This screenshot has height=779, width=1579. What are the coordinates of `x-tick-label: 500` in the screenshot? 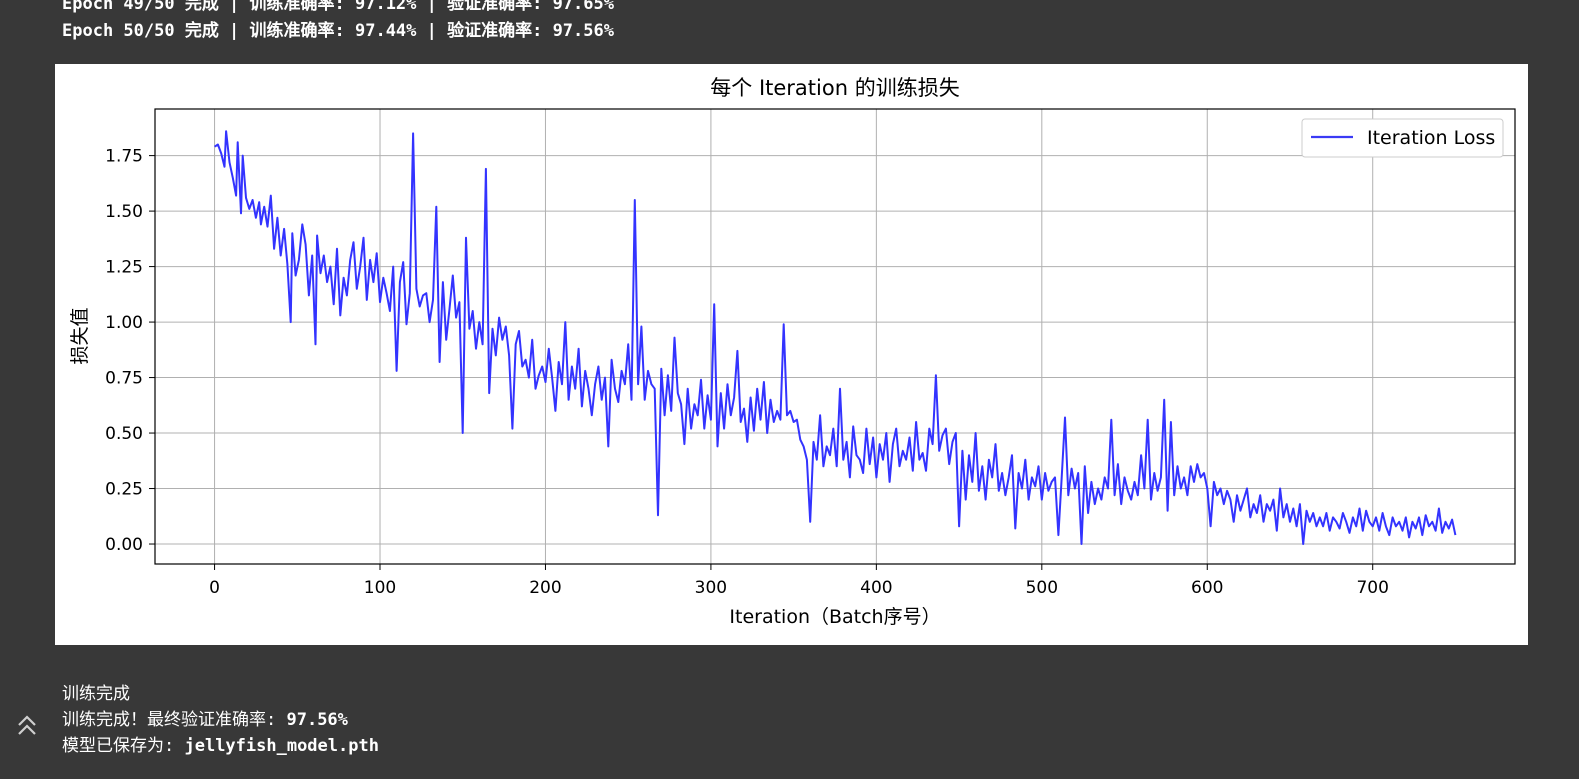 It's located at (1042, 588).